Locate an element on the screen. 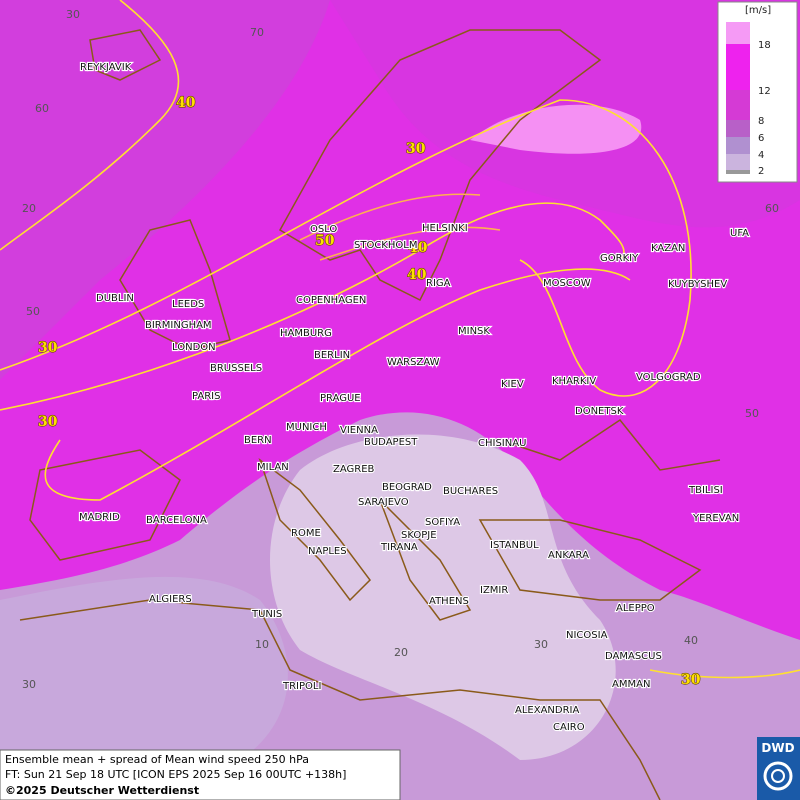 The width and height of the screenshot is (800, 800). legend-level: 12 is located at coordinates (764, 91).